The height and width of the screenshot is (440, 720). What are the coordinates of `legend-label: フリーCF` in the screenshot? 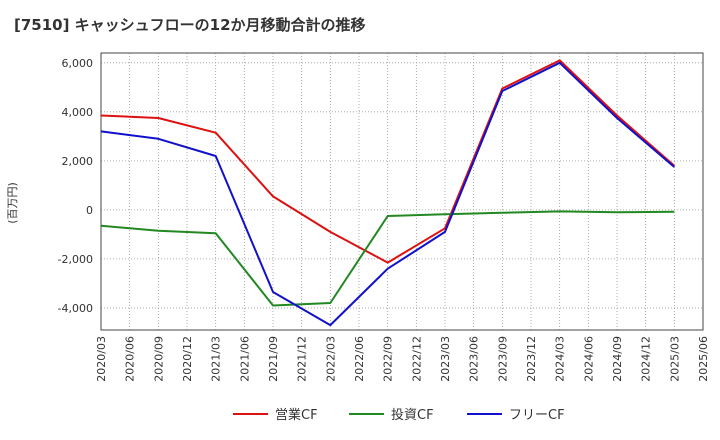 It's located at (537, 415).